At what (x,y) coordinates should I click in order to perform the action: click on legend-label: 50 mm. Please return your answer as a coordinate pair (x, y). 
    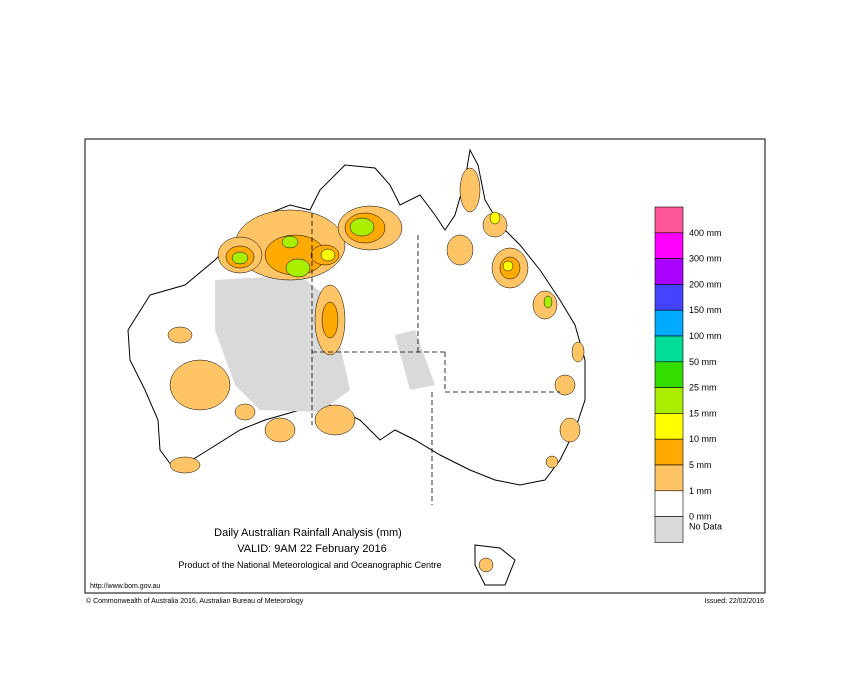
    Looking at the image, I should click on (703, 362).